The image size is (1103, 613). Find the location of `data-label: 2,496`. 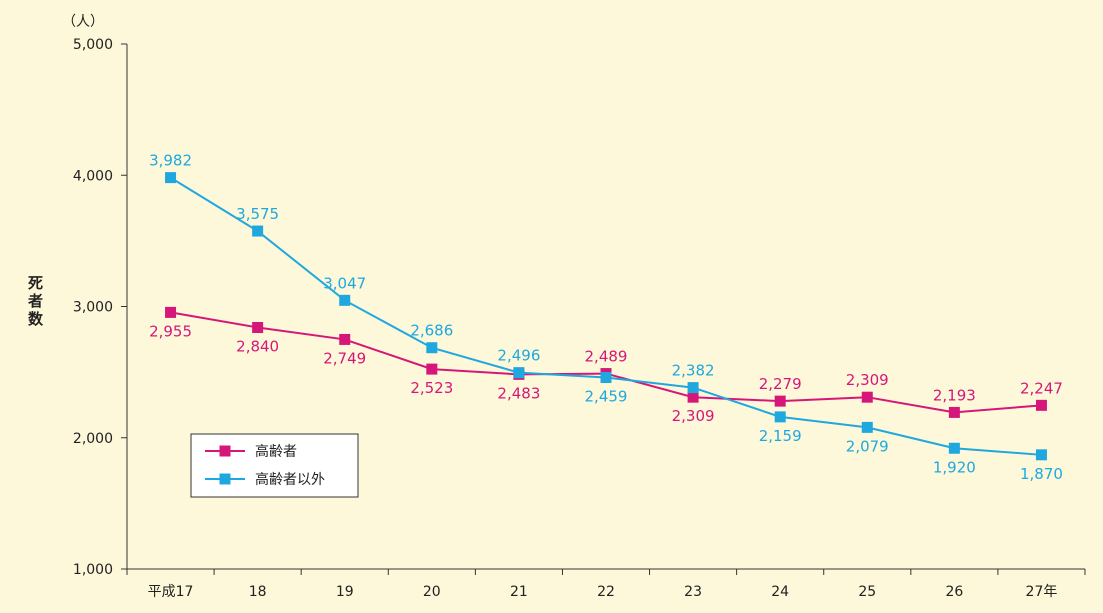

data-label: 2,496 is located at coordinates (518, 356).